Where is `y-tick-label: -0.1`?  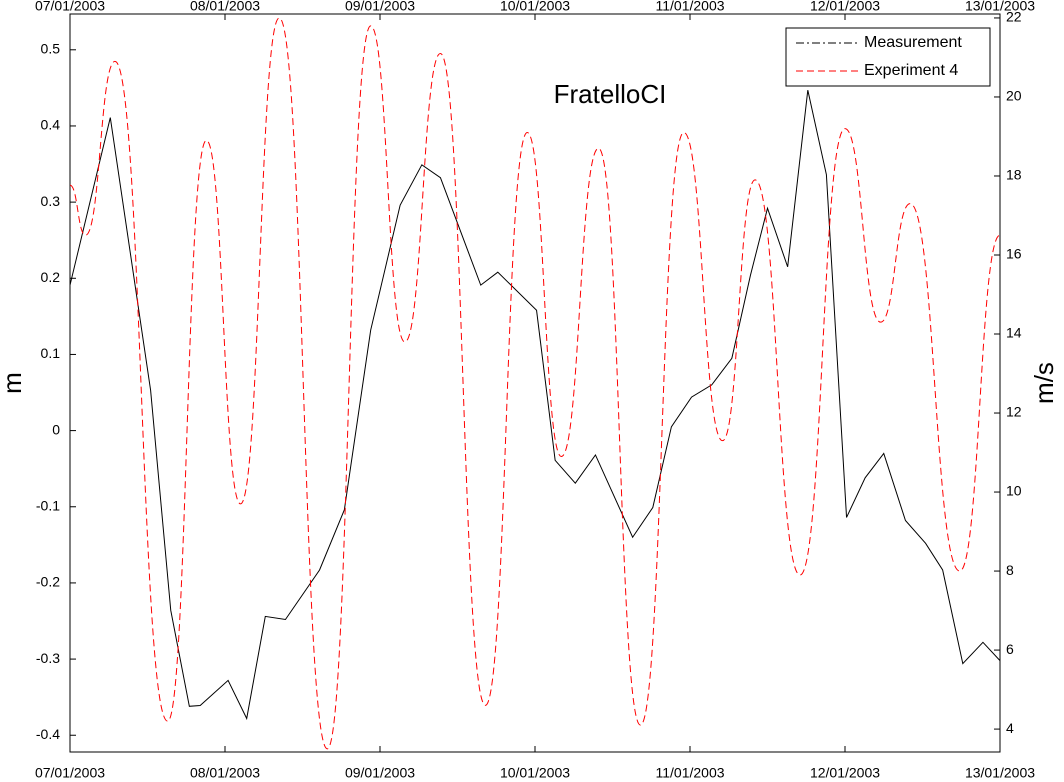
y-tick-label: -0.1 is located at coordinates (48, 505).